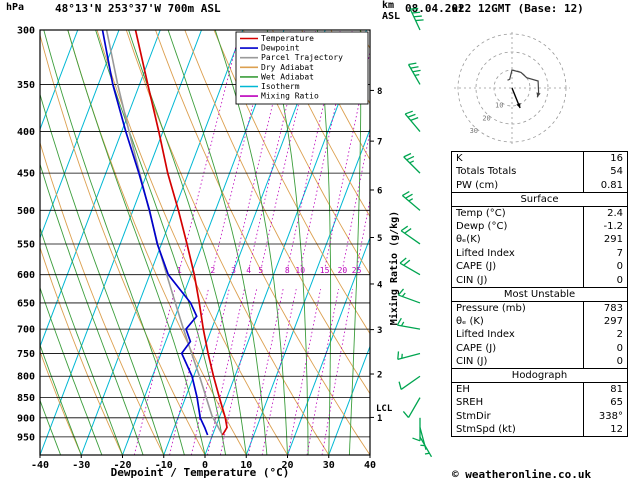 Image resolution: width=629 pixels, height=486 pixels. I want to click on svg-text: 950, so click(26, 437).